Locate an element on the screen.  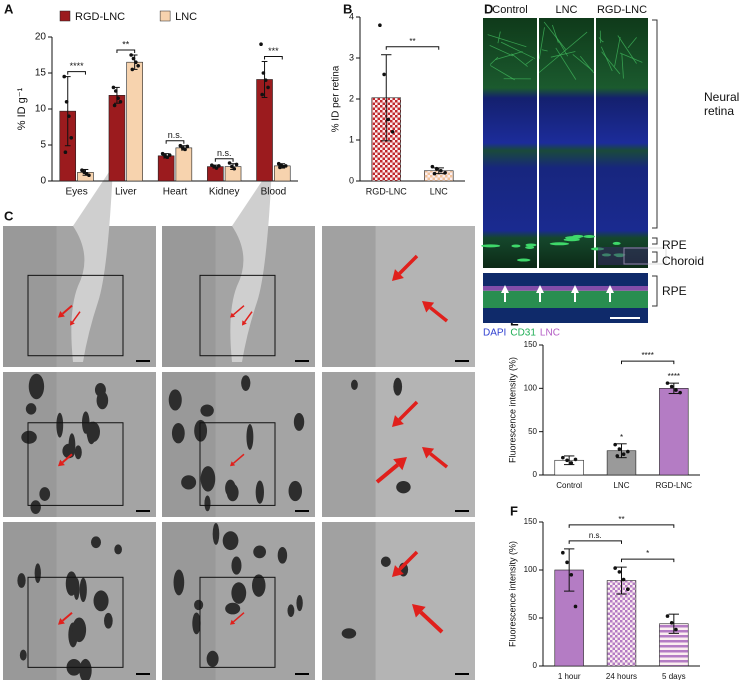
y-tick-label: 150 is located at coordinates (531, 344).